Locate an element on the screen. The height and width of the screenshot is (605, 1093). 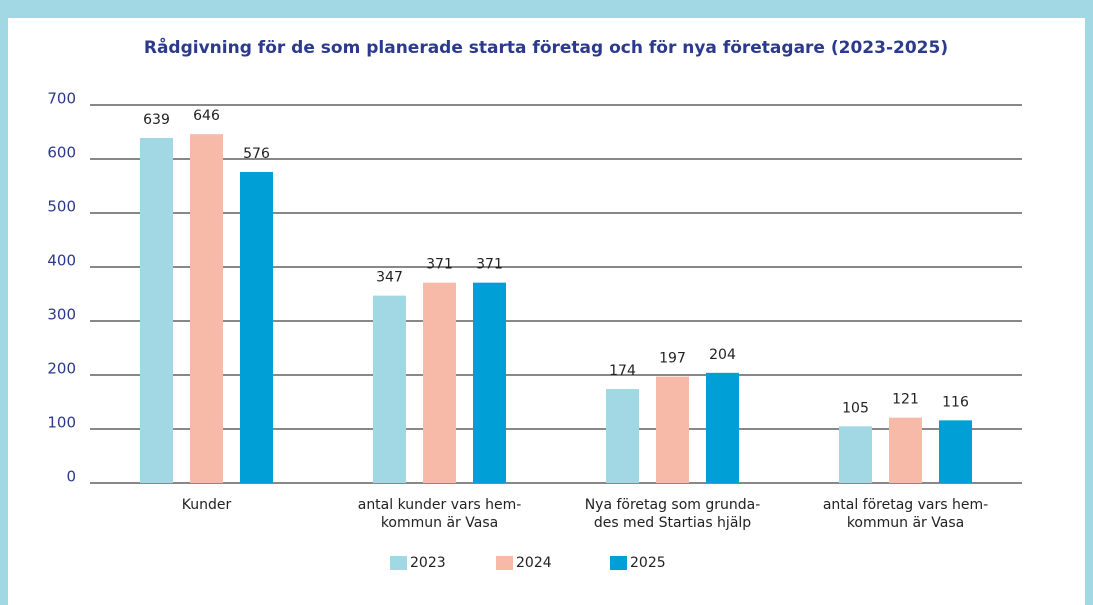
legend-label: 2023 is located at coordinates (428, 563).